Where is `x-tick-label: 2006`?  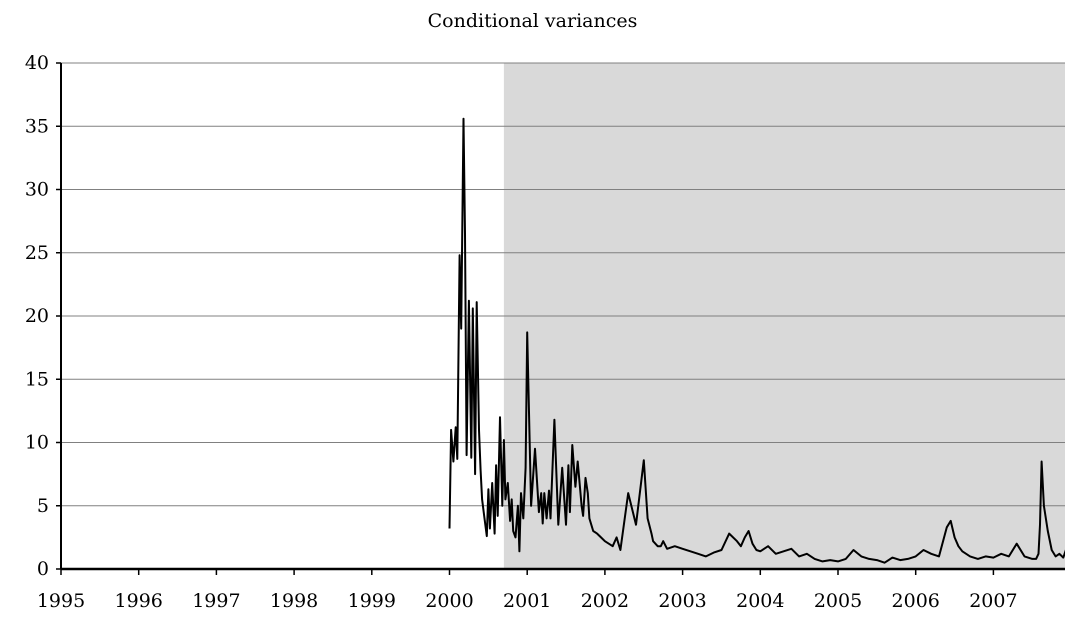
x-tick-label: 2006 is located at coordinates (916, 601).